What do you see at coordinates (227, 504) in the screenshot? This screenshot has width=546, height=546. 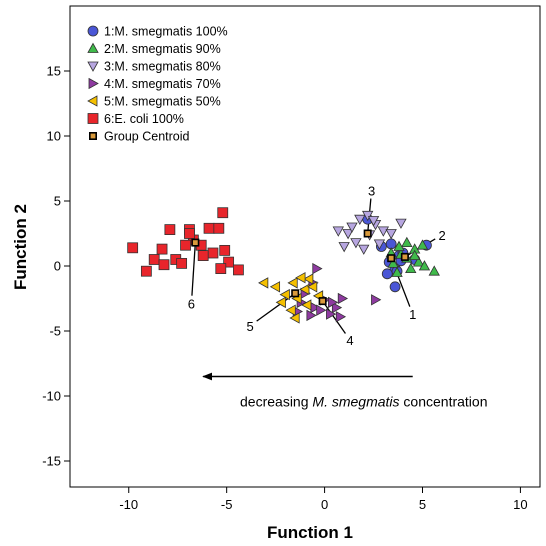 I see `x-tick-label: -5` at bounding box center [227, 504].